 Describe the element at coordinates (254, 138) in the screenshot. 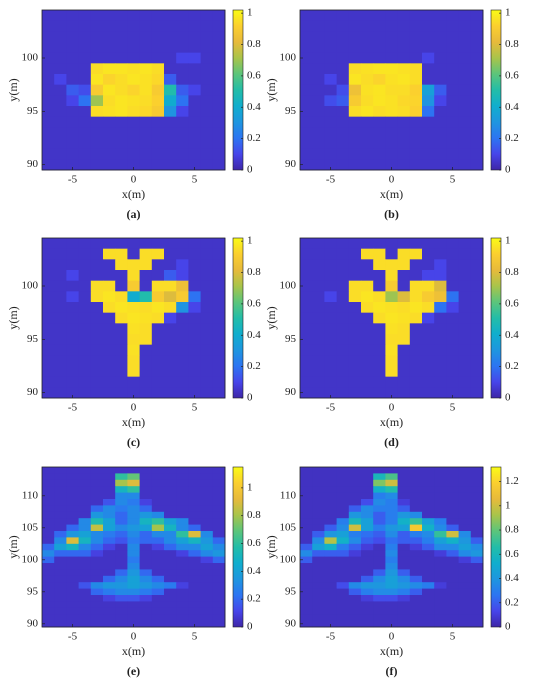

I see `colorbar-tick-label: 0.2` at that location.